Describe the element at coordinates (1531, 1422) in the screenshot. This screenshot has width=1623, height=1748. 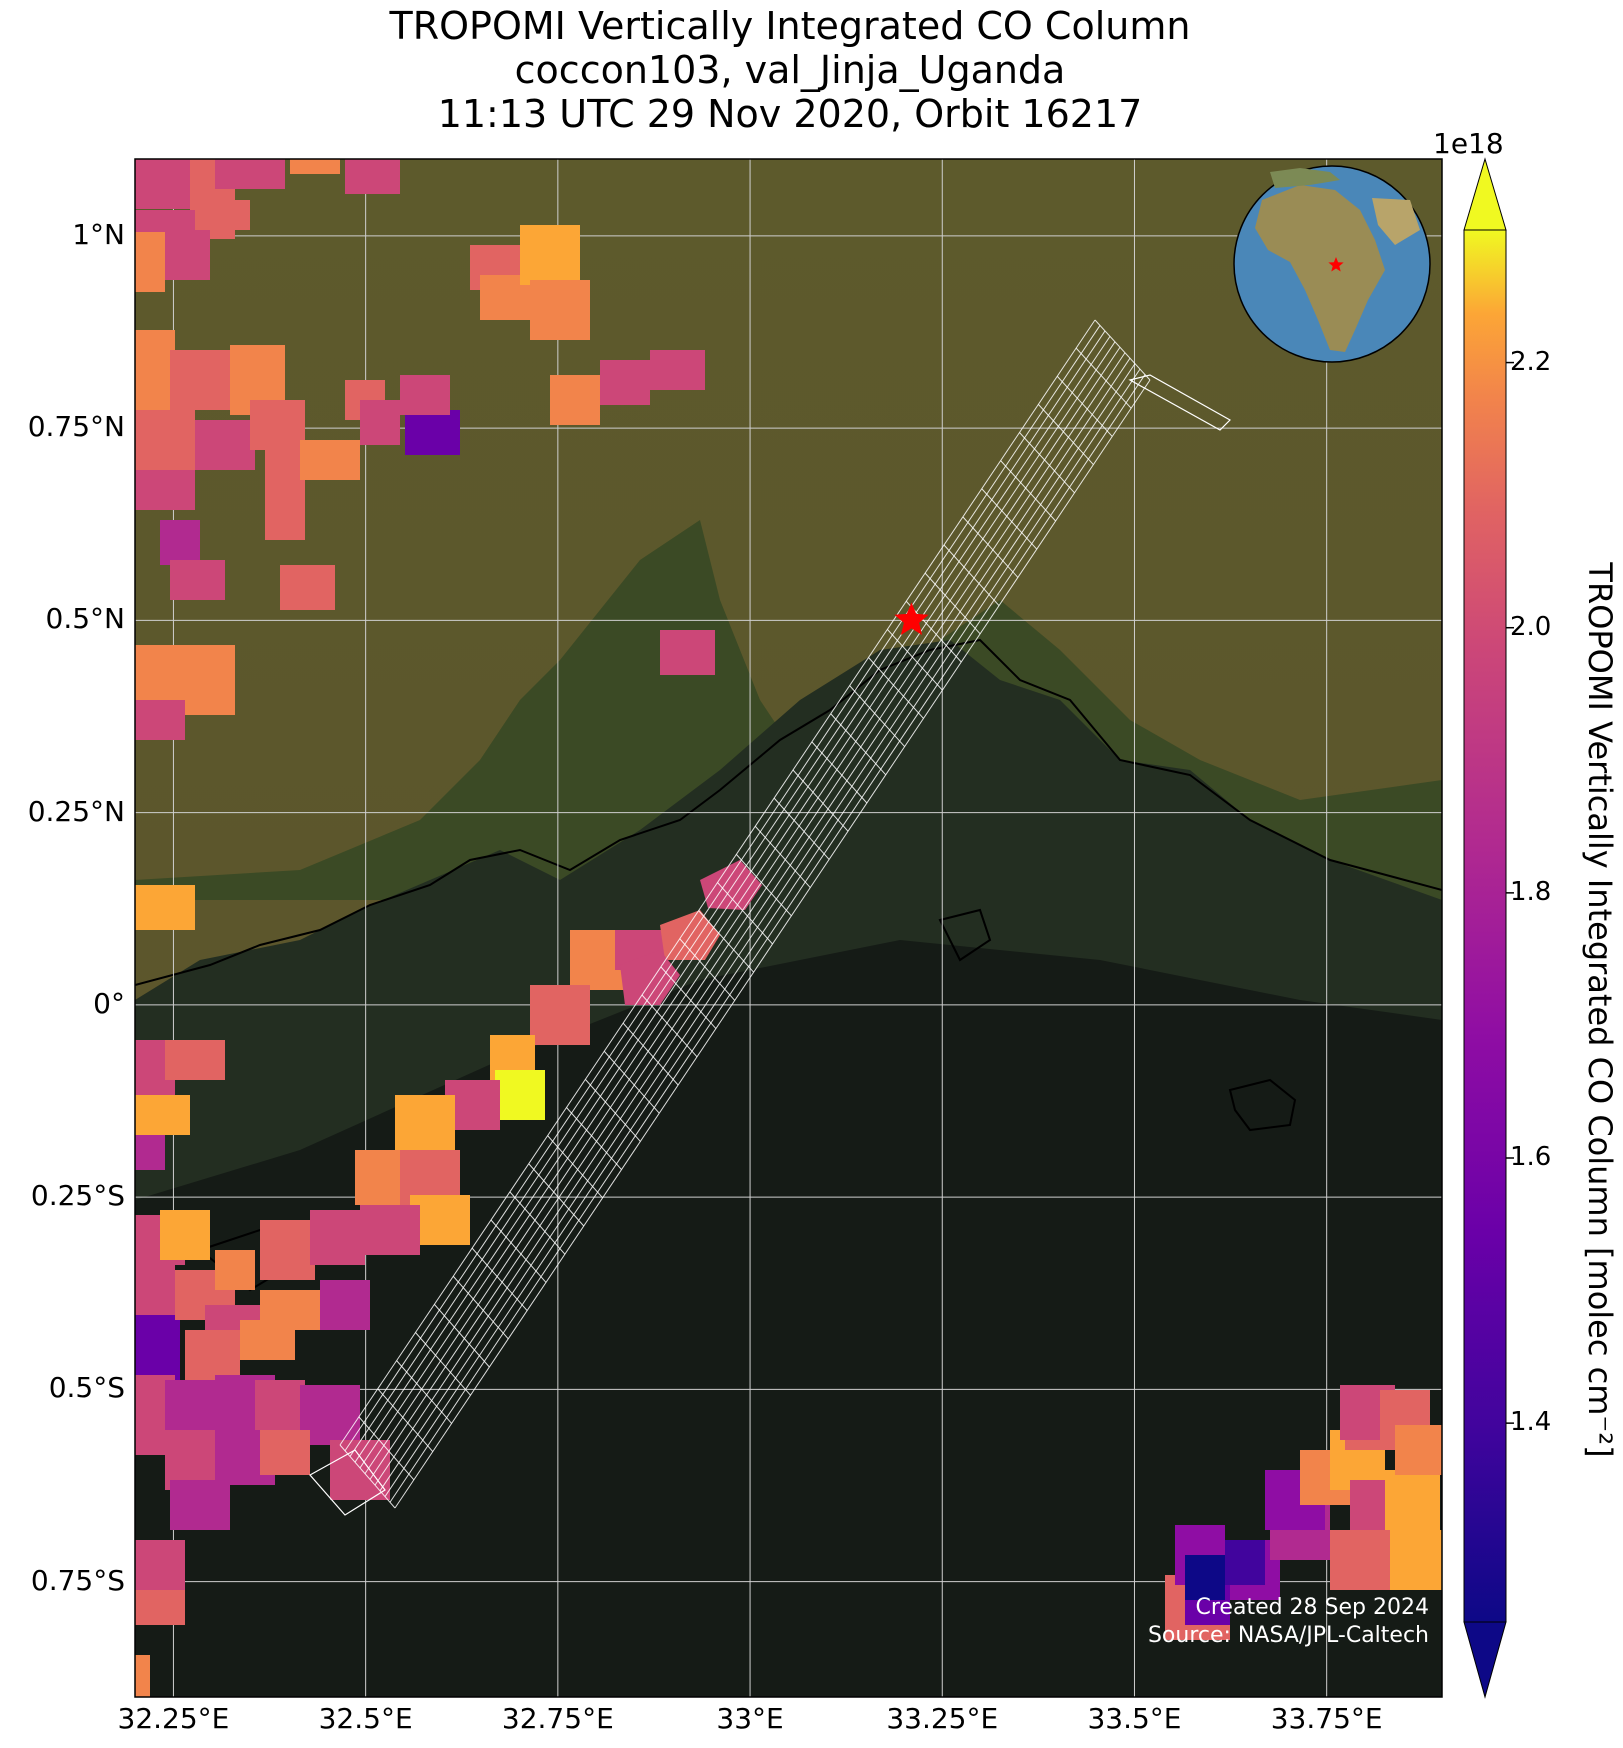
I see `colorbar-tick-label: 1.4` at that location.